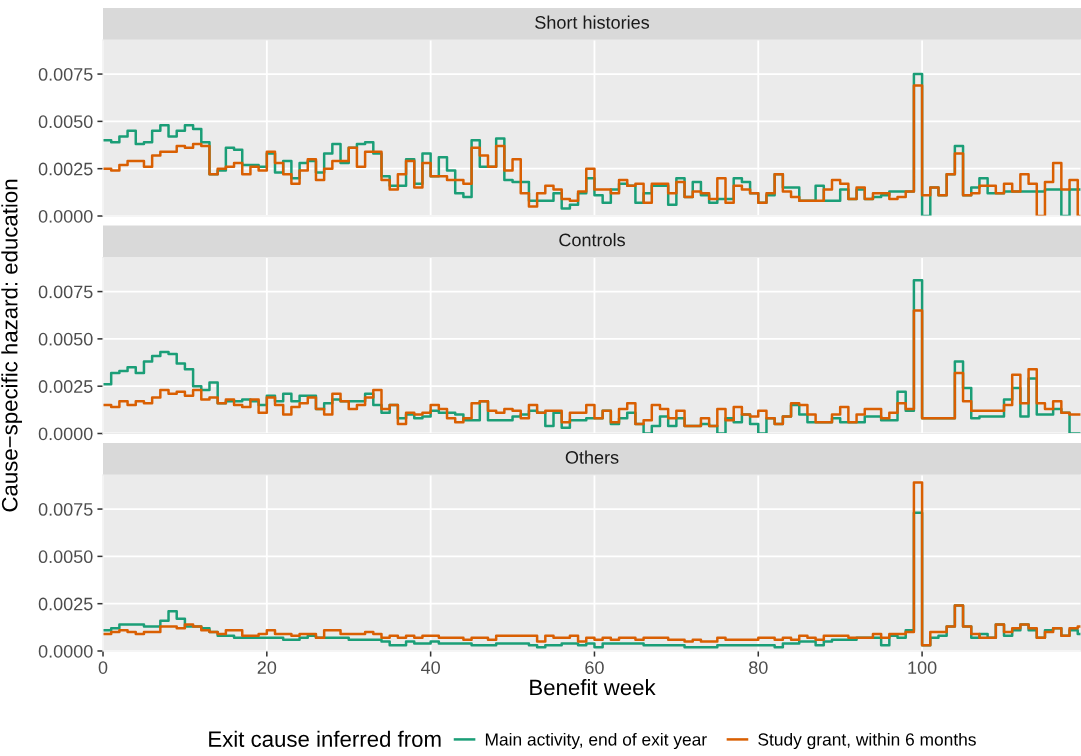 The height and width of the screenshot is (756, 1081). What do you see at coordinates (11, 345) in the screenshot?
I see `y-axis-title: Cause−specific hazard: education` at bounding box center [11, 345].